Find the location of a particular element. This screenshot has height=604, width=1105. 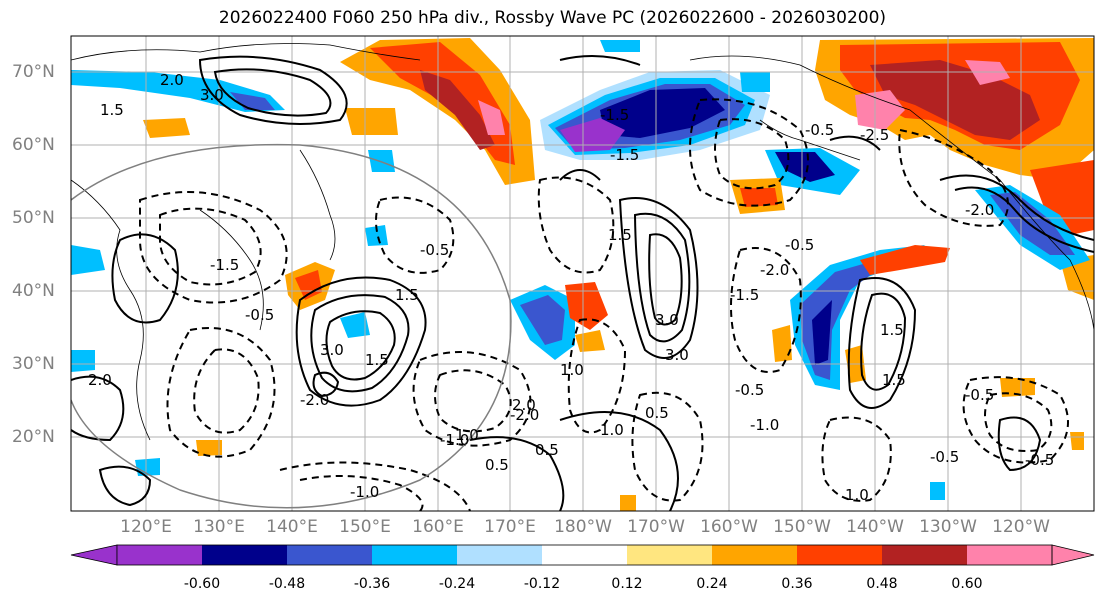

lon-label-120w: 120°W is located at coordinates (1021, 527).